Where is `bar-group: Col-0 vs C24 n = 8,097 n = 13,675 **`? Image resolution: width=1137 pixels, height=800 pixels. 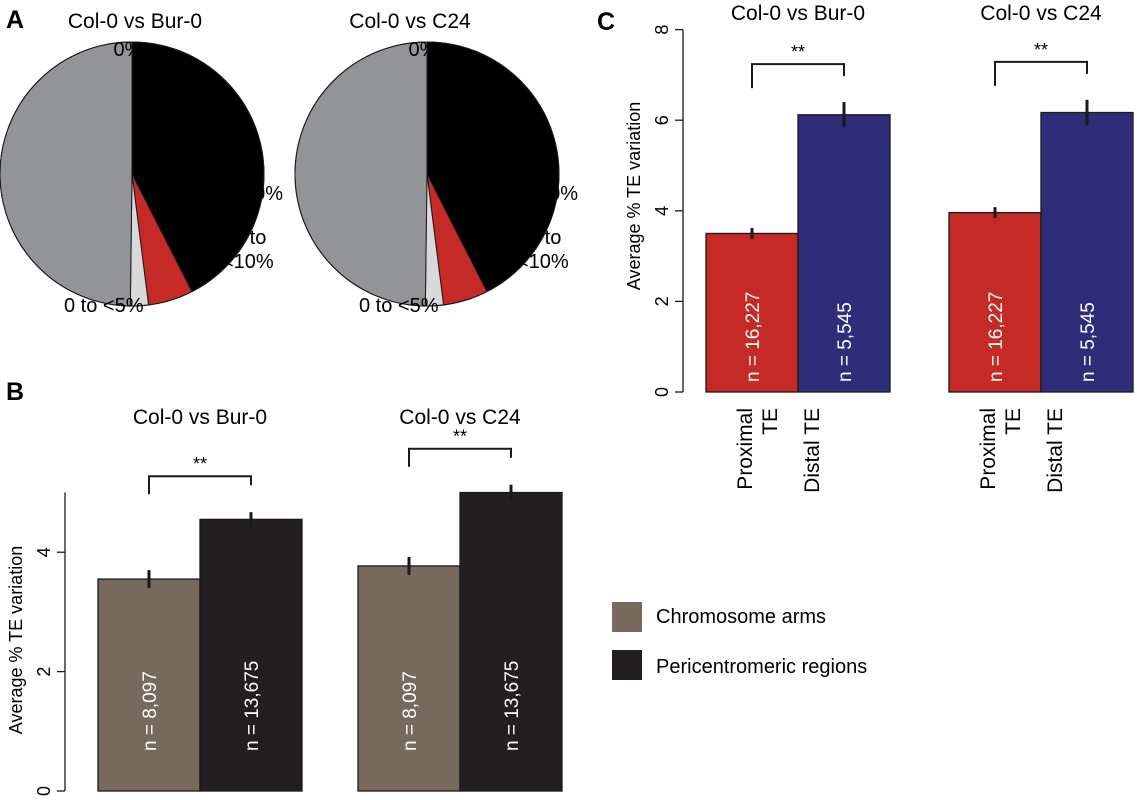
bar-group: Col-0 vs C24 n = 8,097 n = 13,675 ** is located at coordinates (460, 599).